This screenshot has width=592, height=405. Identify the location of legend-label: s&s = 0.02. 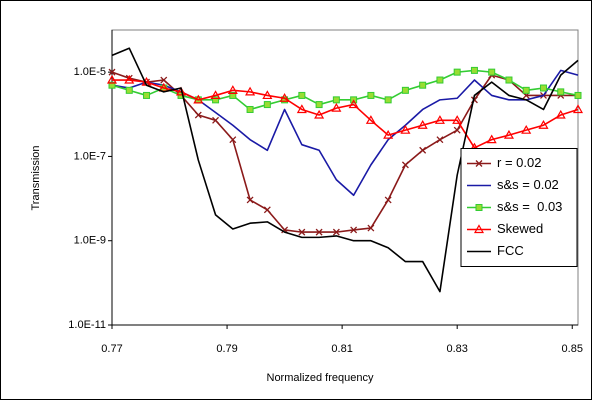
(528, 184).